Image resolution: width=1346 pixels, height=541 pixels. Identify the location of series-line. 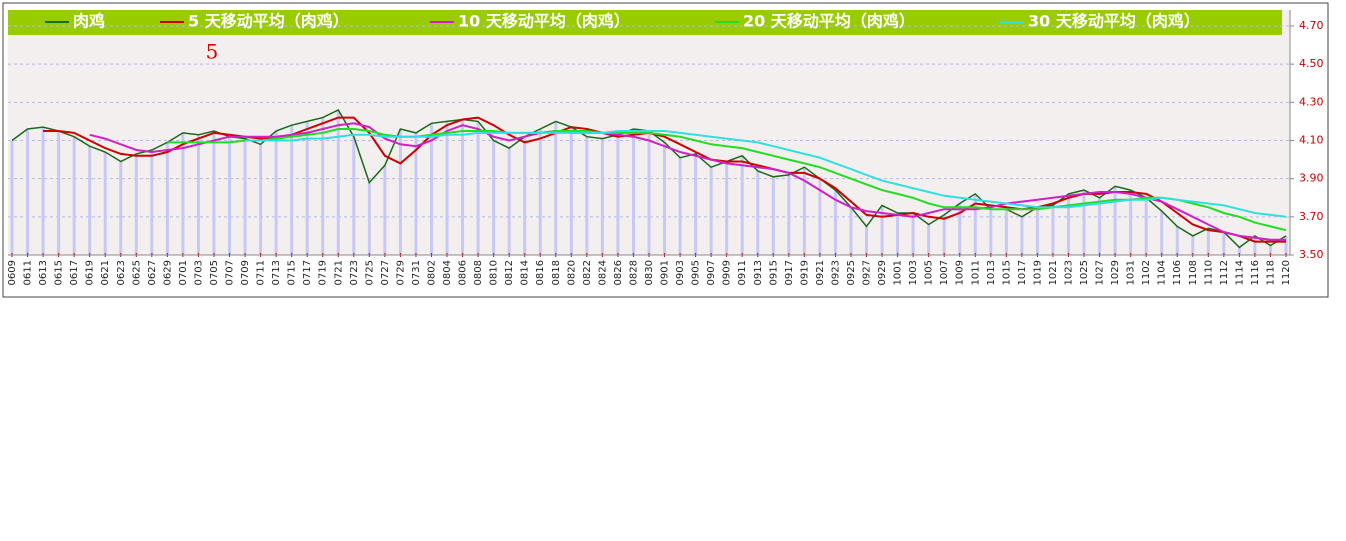
(766, 174).